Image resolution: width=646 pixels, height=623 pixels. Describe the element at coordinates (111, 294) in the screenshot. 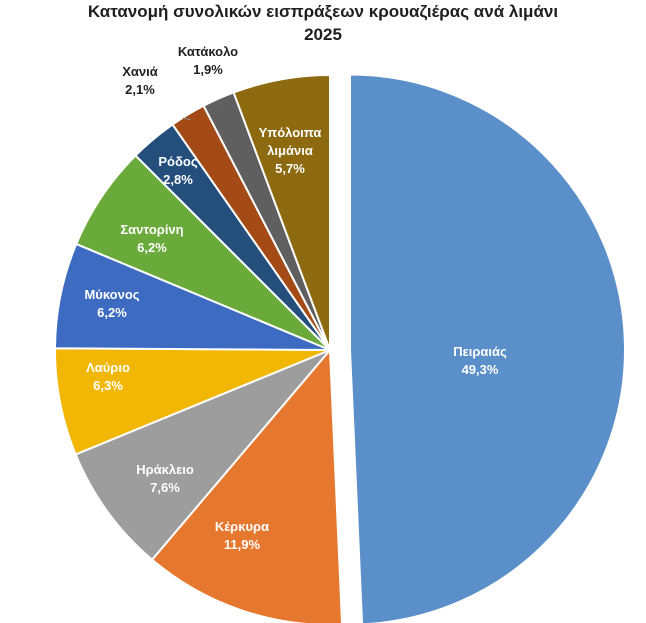

I see `slice-name: Μύκονος` at that location.